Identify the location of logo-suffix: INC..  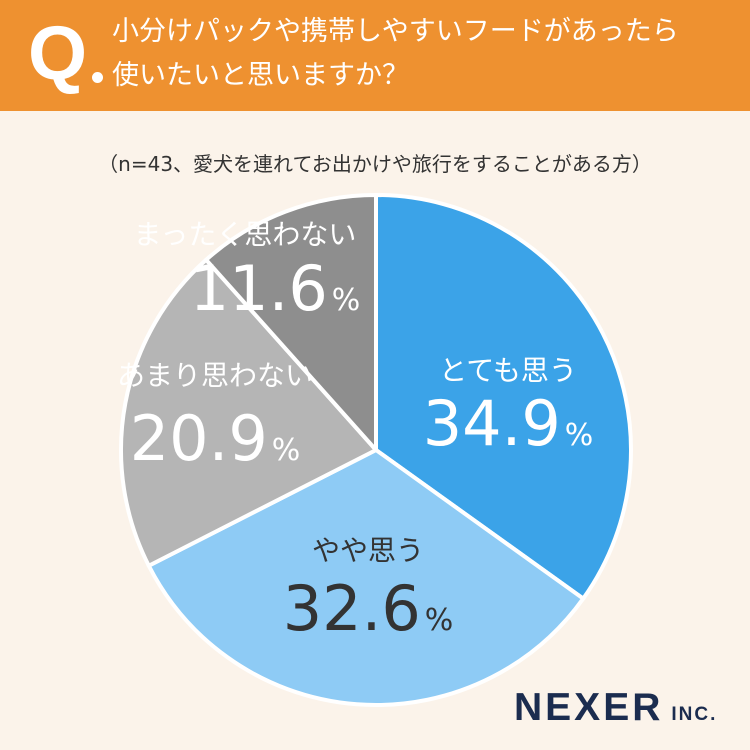
(694, 714).